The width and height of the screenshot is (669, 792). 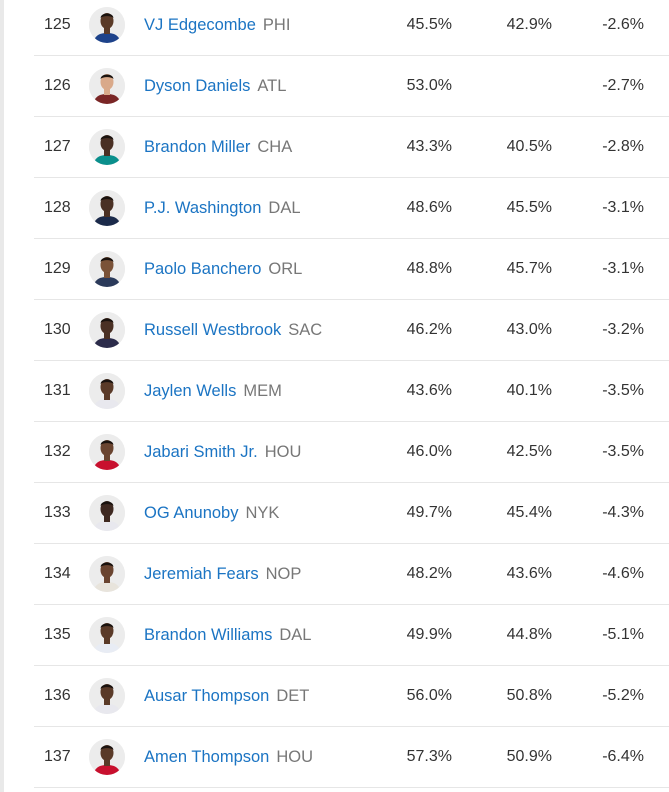 I want to click on rank-cell: 126, so click(x=57, y=85).